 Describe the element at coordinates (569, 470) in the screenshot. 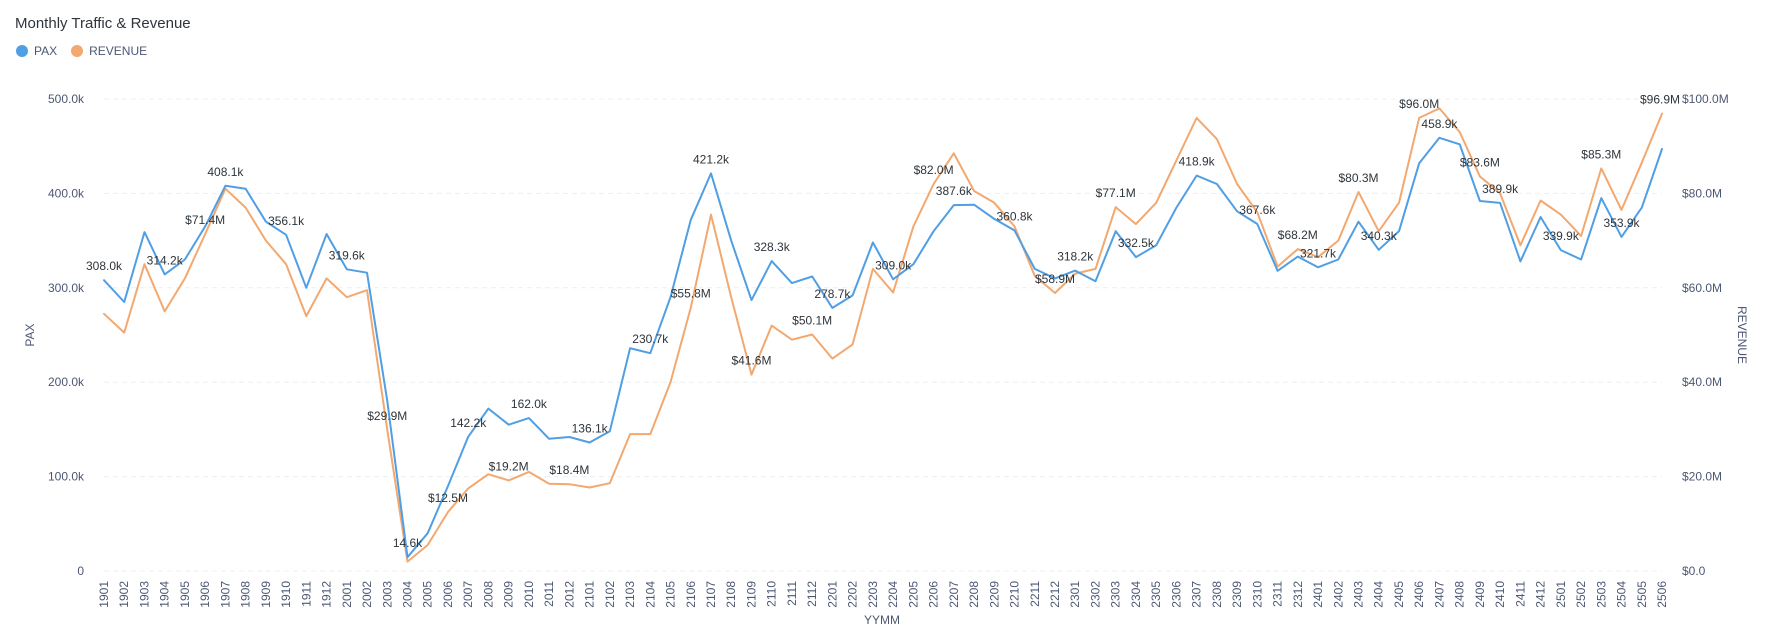

I see `data-label-revenue: $18.4M` at that location.